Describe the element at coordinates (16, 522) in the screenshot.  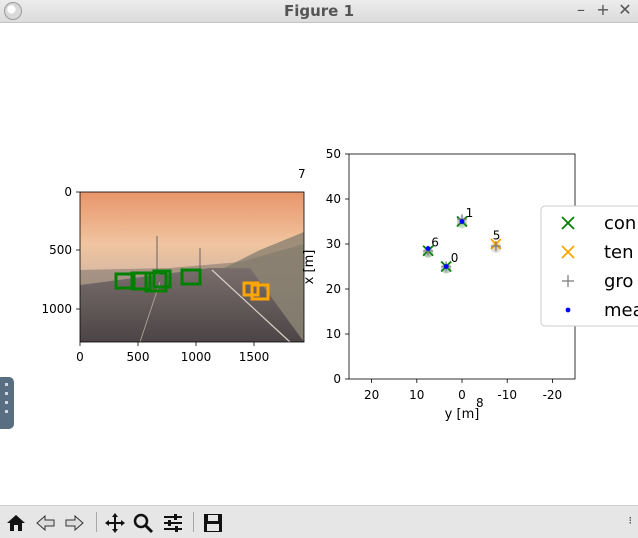
I see `home-icon` at that location.